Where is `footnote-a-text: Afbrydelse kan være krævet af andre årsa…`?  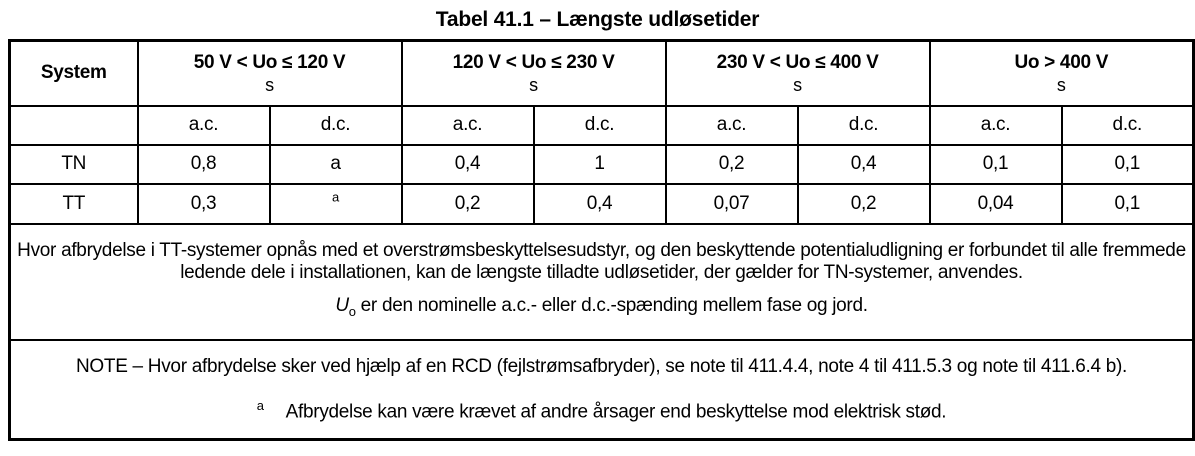 footnote-a-text: Afbrydelse kan være krævet af andre årsa… is located at coordinates (616, 411).